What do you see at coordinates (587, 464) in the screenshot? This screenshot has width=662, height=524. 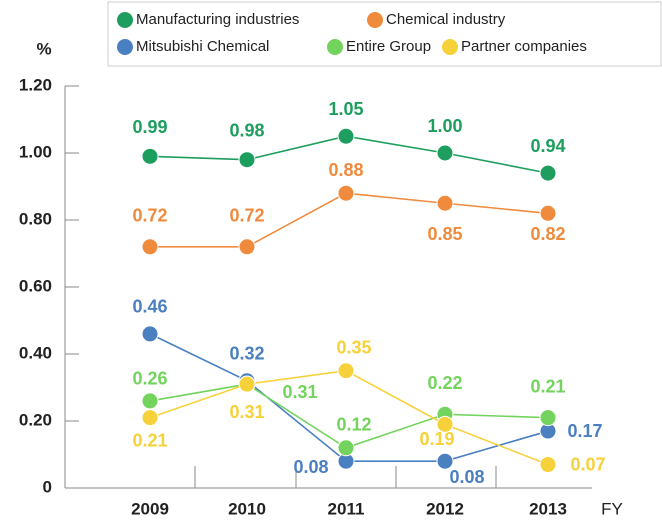 I see `data-label: 0.07` at bounding box center [587, 464].